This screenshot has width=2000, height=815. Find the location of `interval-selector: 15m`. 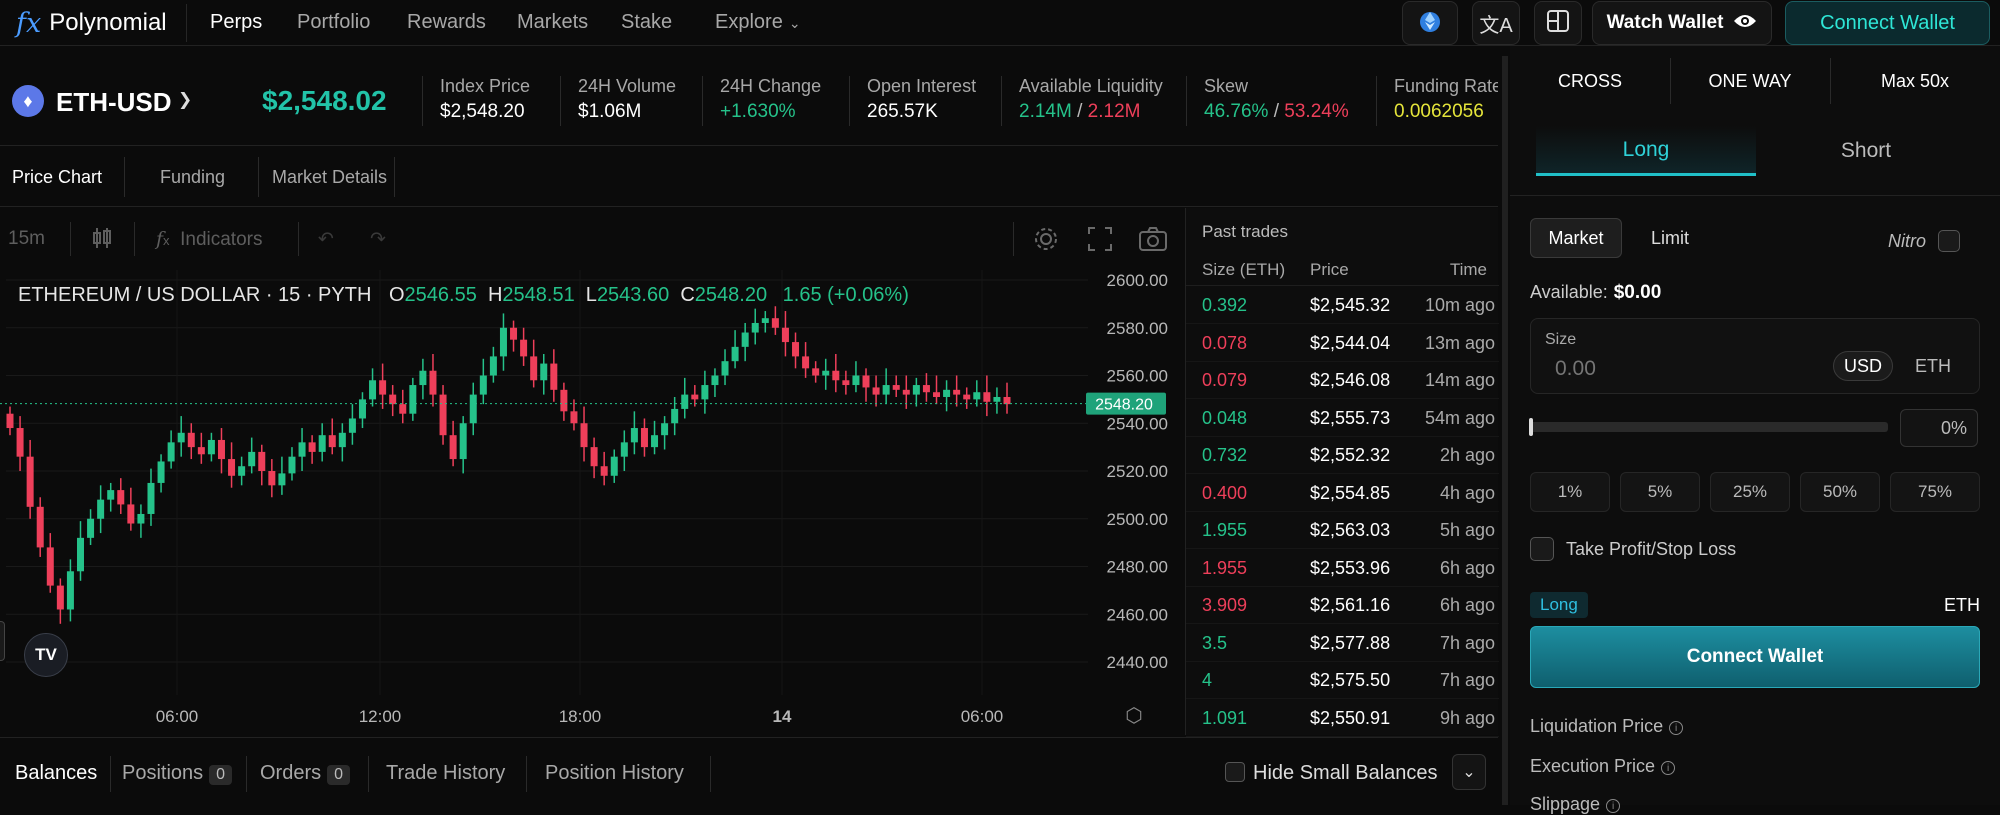

interval-selector: 15m is located at coordinates (26, 238).